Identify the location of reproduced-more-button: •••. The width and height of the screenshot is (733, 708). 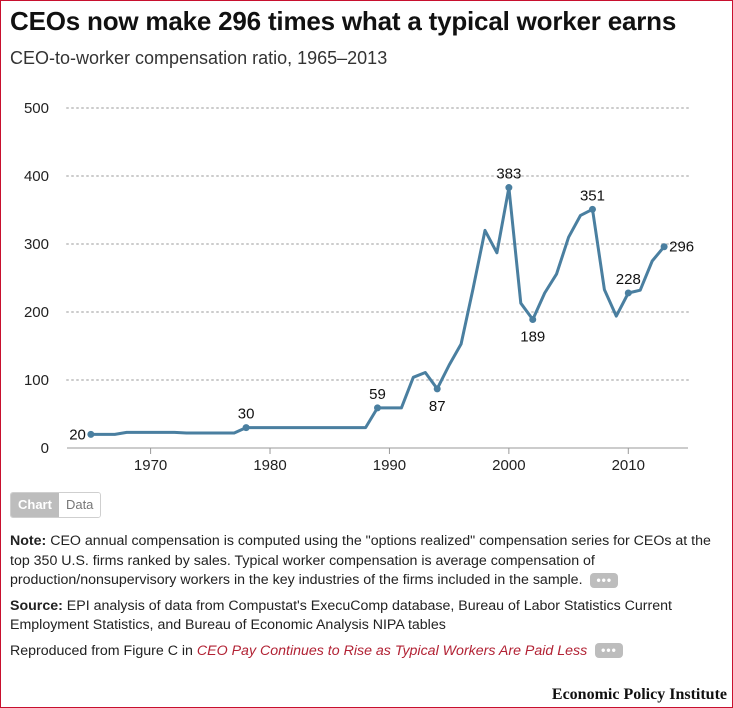
(609, 651).